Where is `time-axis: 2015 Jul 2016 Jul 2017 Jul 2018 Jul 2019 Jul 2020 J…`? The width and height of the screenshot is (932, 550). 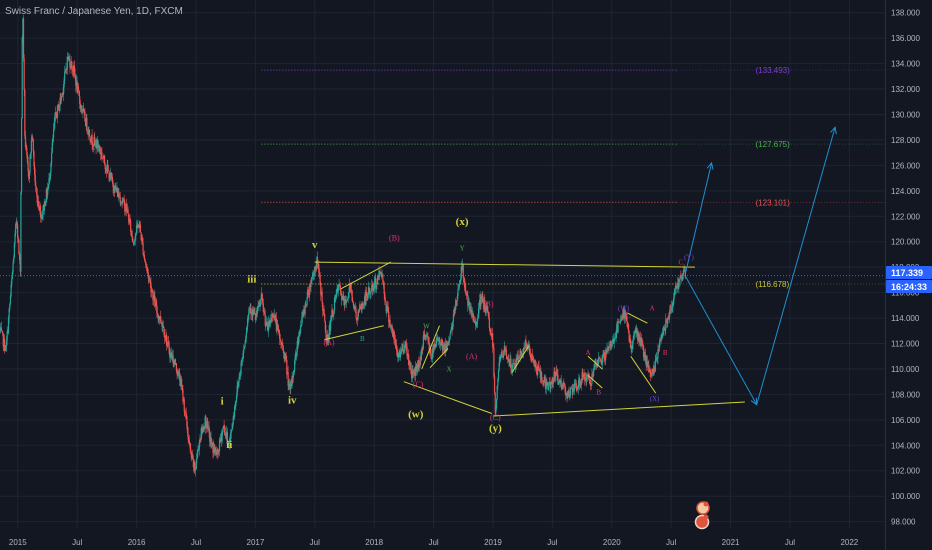 time-axis: 2015 Jul 2016 Jul 2017 Jul 2018 Jul 2019 Jul 2020 J… is located at coordinates (434, 542).